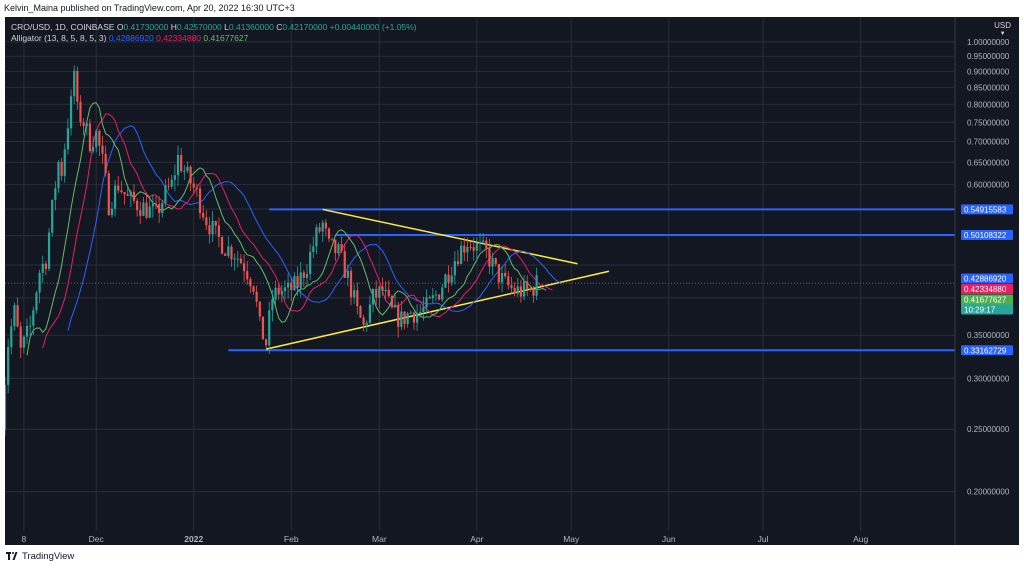  What do you see at coordinates (251, 27) in the screenshot?
I see `legend-low: 0.41360000` at bounding box center [251, 27].